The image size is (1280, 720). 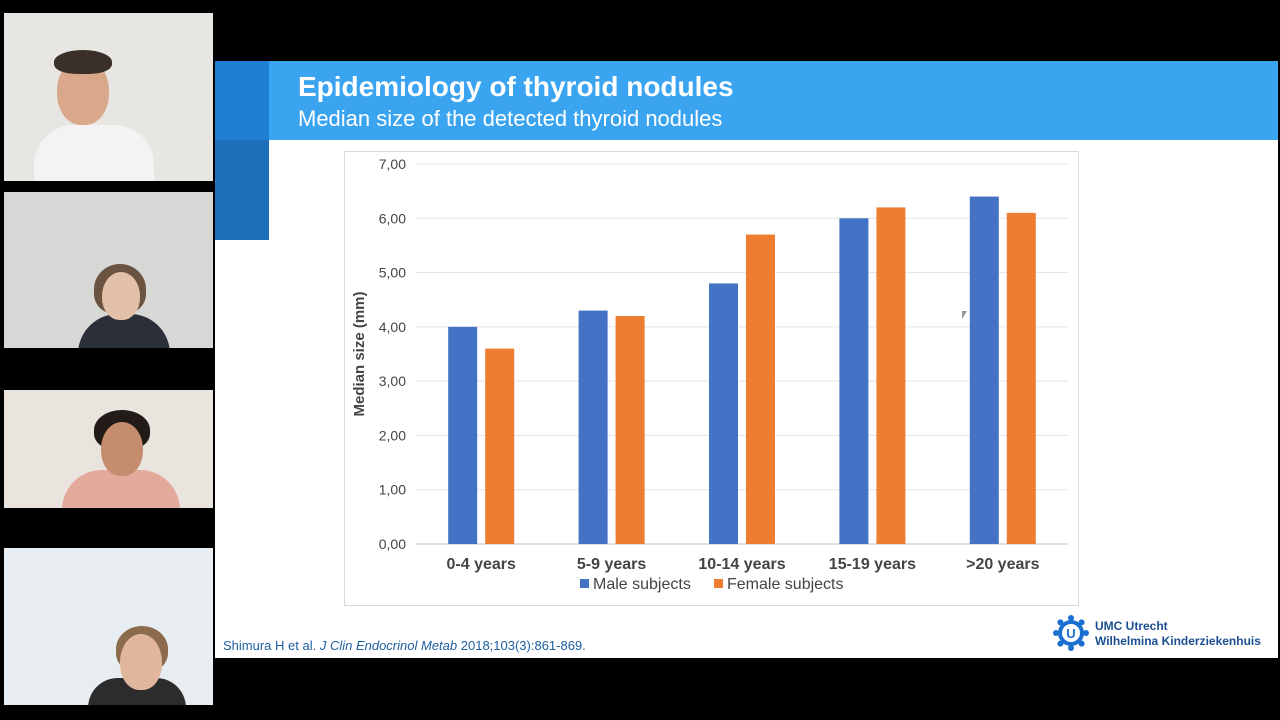 What do you see at coordinates (741, 564) in the screenshot?
I see `x-tick-label: 10-14 years` at bounding box center [741, 564].